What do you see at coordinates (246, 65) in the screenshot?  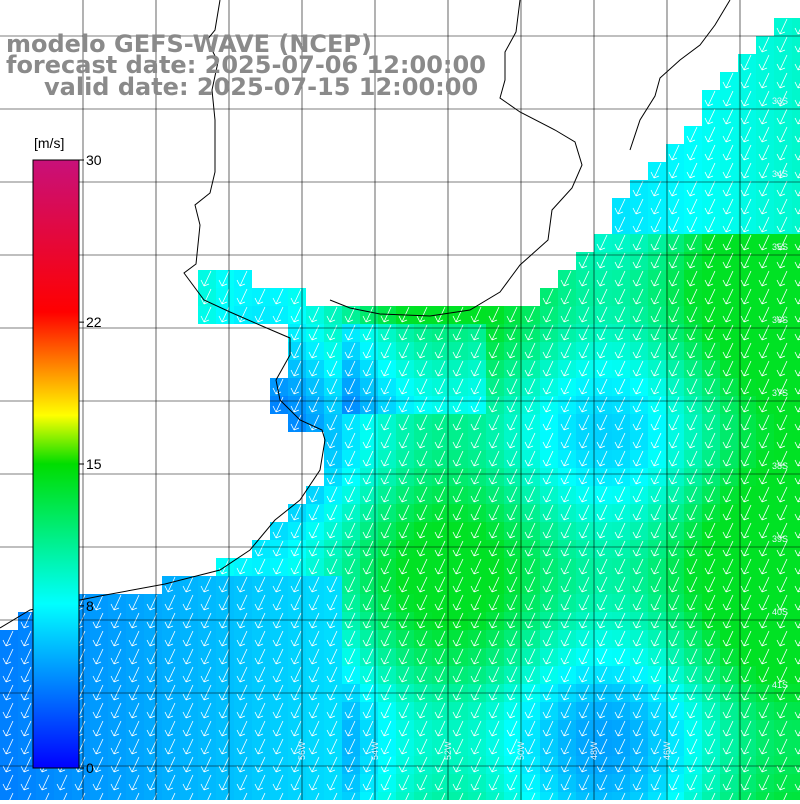 I see `title-forecast-date: forecast date: 2025-07-06 12:00:00` at bounding box center [246, 65].